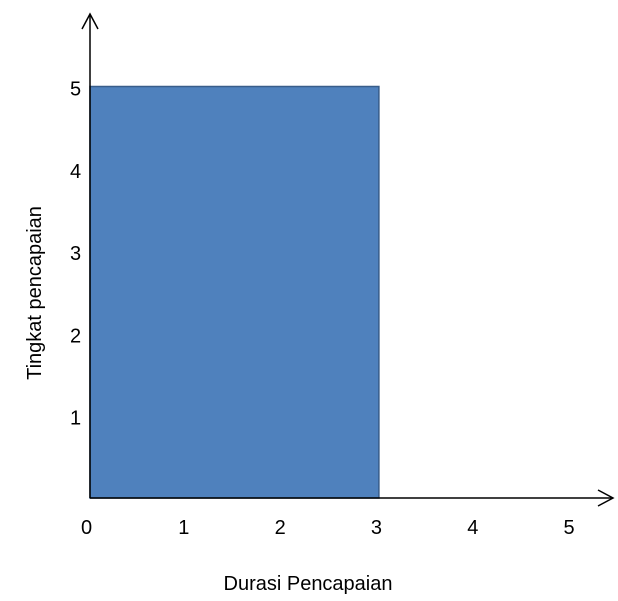 This screenshot has width=618, height=601. I want to click on x-tick-label: 2, so click(280, 528).